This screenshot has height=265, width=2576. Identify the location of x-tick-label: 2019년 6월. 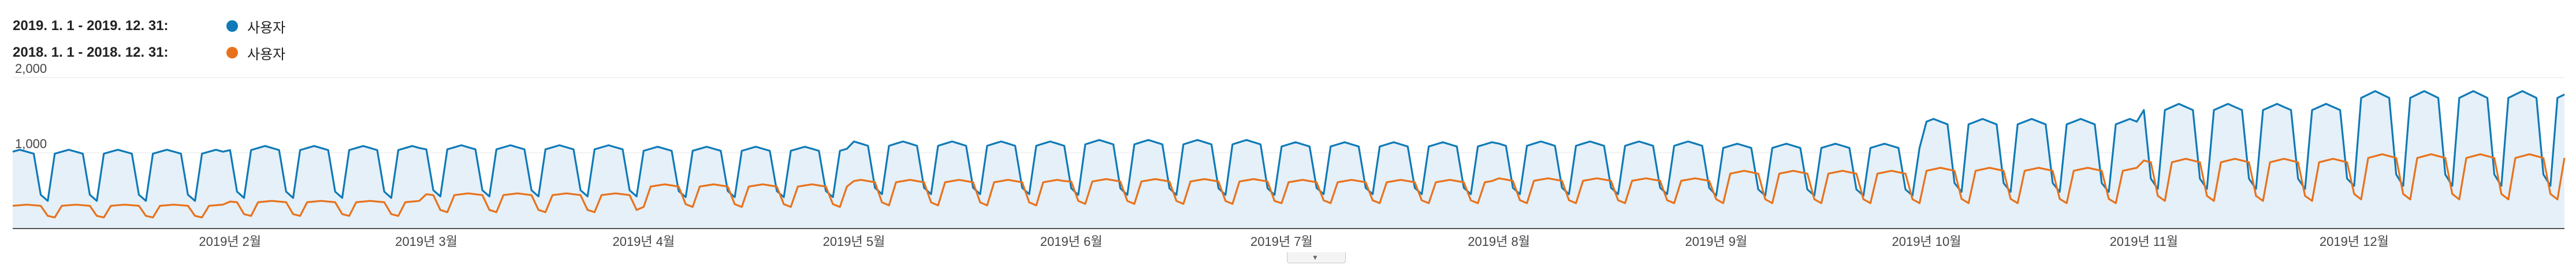
(1071, 241).